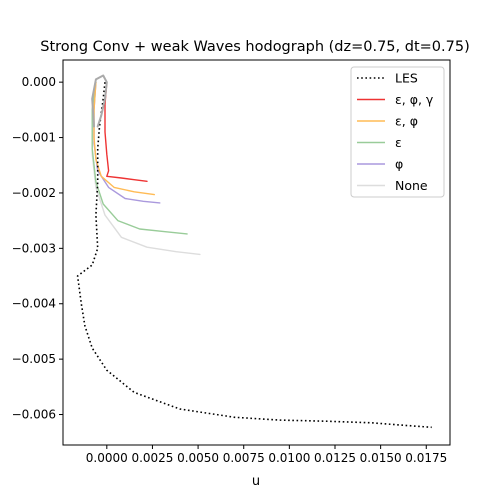 The height and width of the screenshot is (500, 500). Describe the element at coordinates (152, 458) in the screenshot. I see `x-tick-label: 0.0025` at that location.